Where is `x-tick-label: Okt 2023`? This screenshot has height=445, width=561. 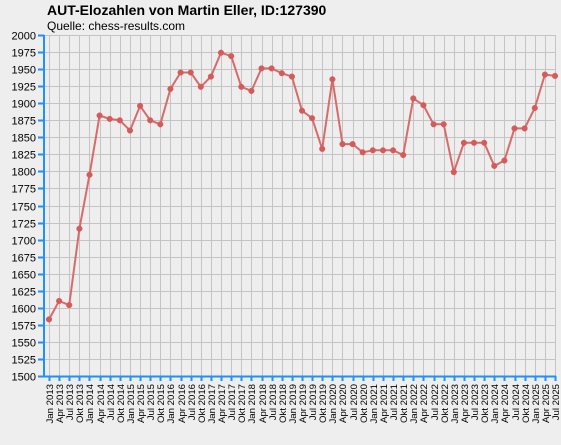
x-tick-label: Okt 2023 is located at coordinates (485, 403).